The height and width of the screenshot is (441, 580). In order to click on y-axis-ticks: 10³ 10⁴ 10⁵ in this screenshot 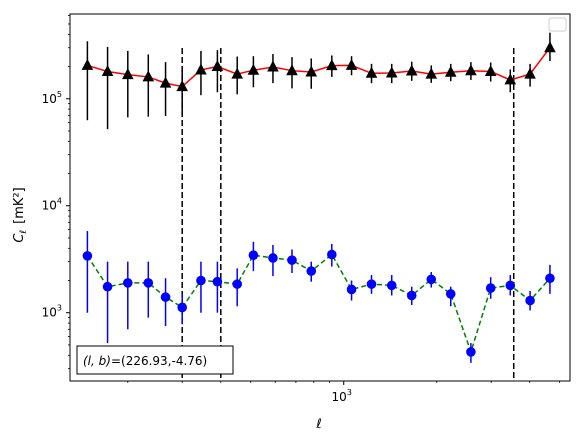, I will do `click(56, 192)`.